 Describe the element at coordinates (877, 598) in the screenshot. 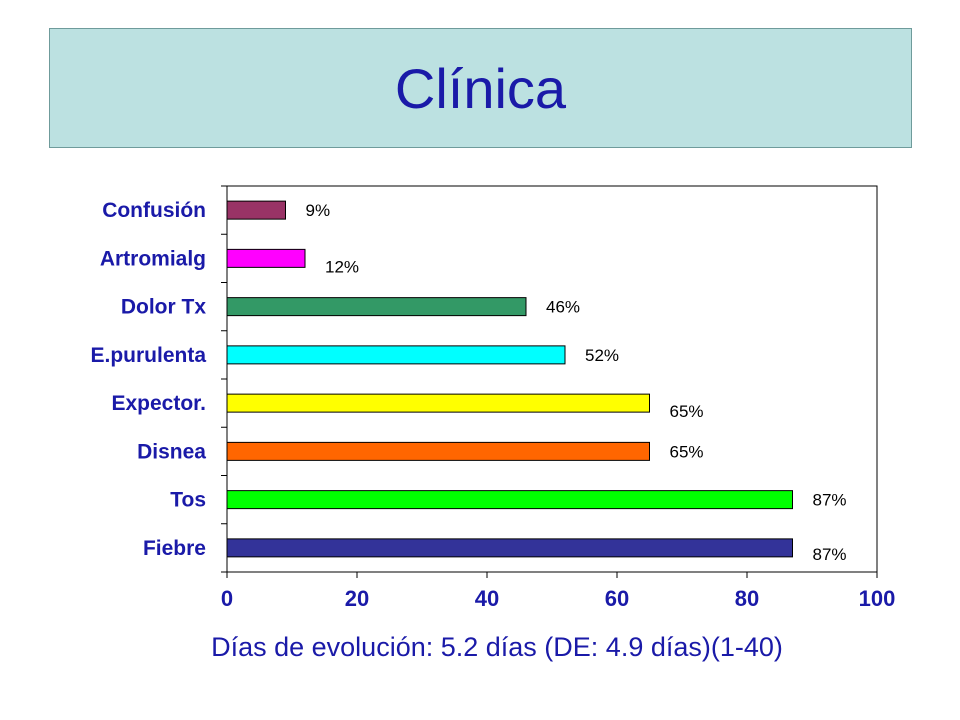

I see `x-tick-label: 100` at that location.